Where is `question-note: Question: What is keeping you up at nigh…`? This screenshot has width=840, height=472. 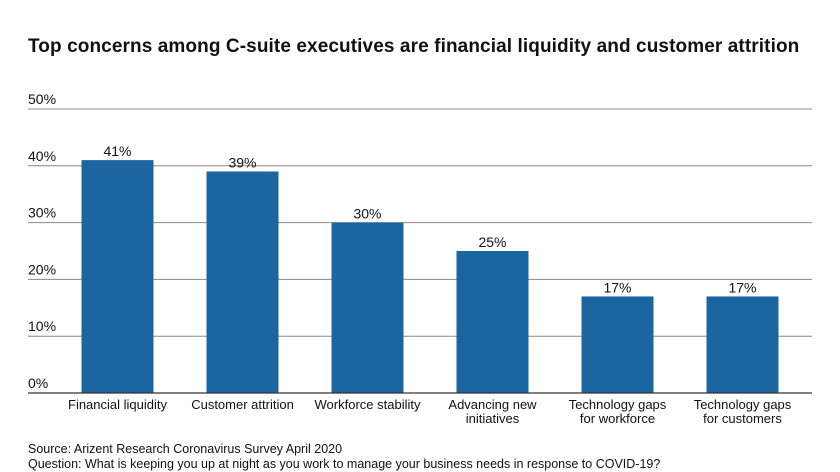 question-note: Question: What is keeping you up at nigh… is located at coordinates (344, 464).